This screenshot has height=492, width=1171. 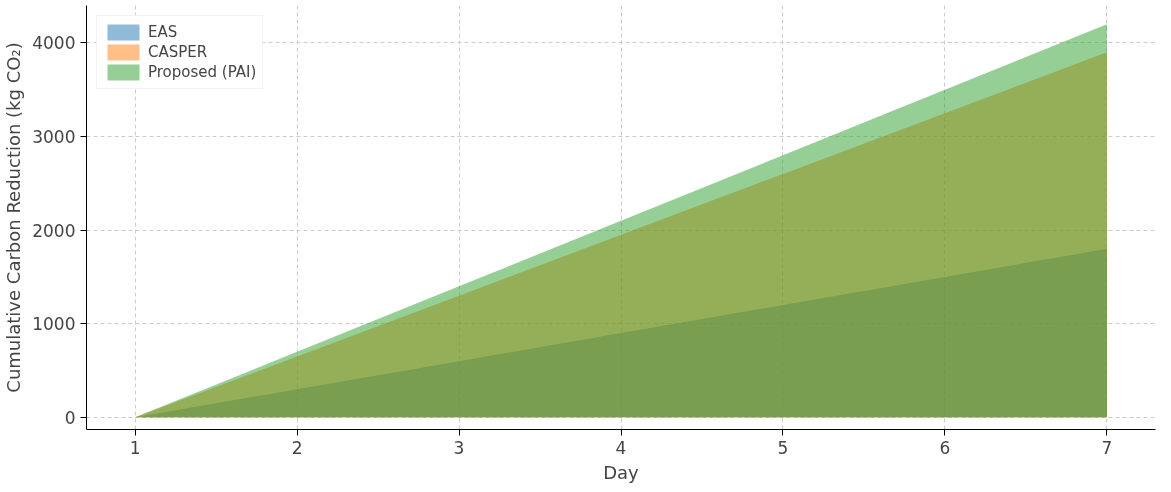 I want to click on y-tick-label: 2000, so click(x=54, y=230).